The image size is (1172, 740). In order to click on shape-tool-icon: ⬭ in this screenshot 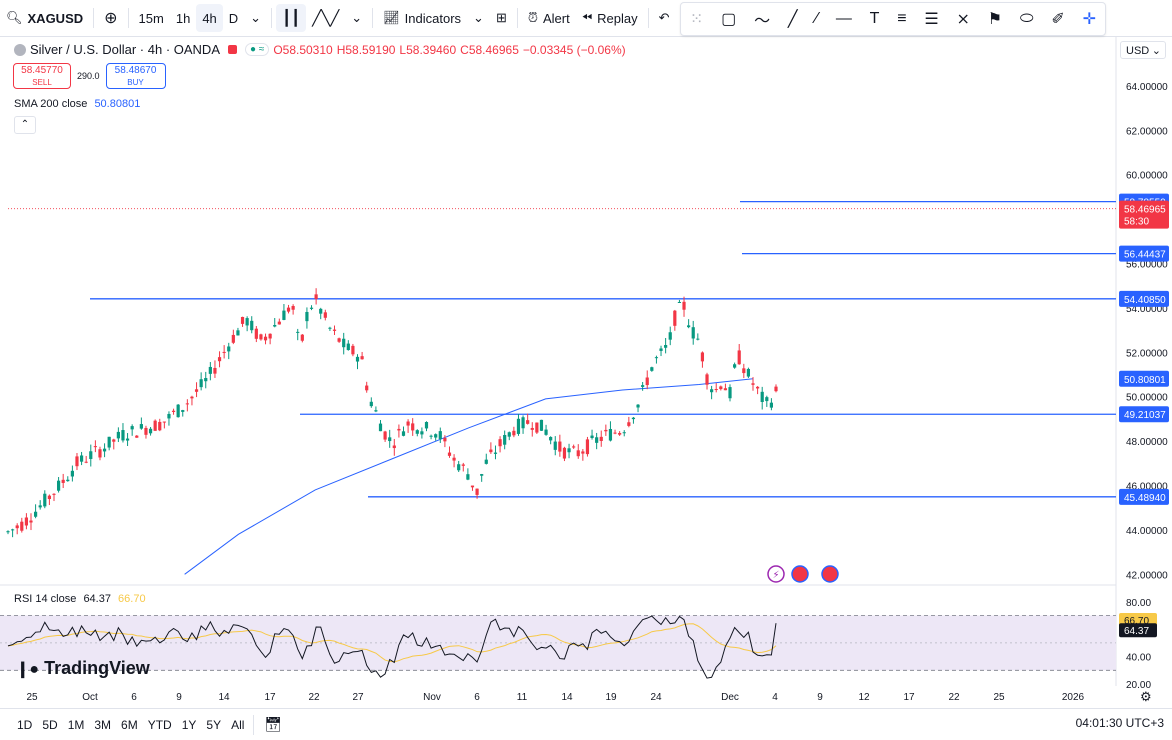, I will do `click(1026, 18)`.